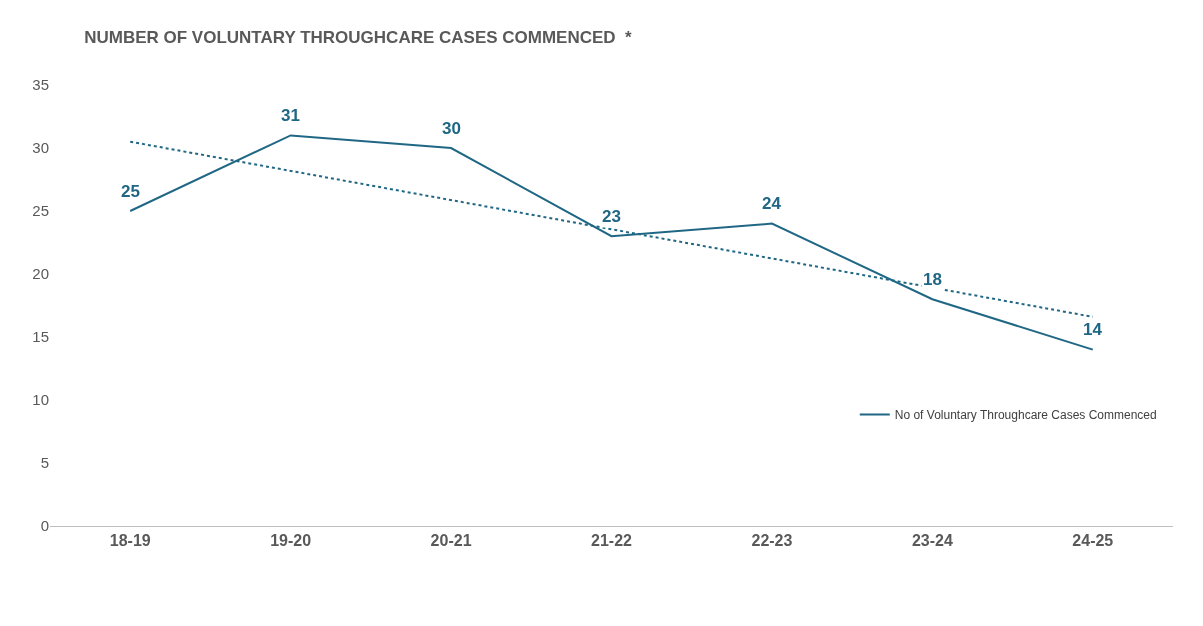  What do you see at coordinates (44, 526) in the screenshot?
I see `y-tick-label: 0` at bounding box center [44, 526].